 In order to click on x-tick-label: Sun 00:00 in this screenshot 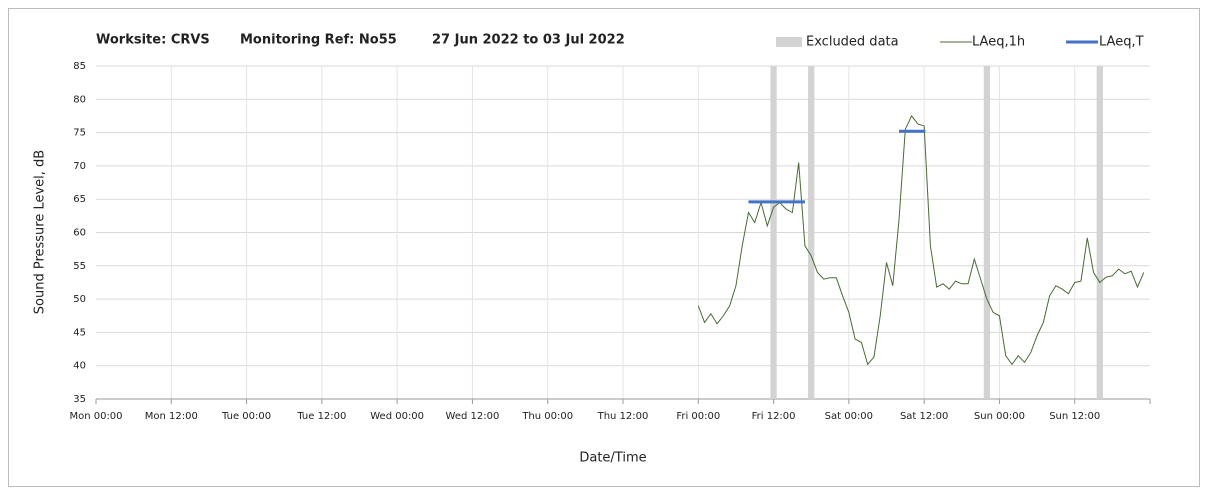, I will do `click(999, 416)`.